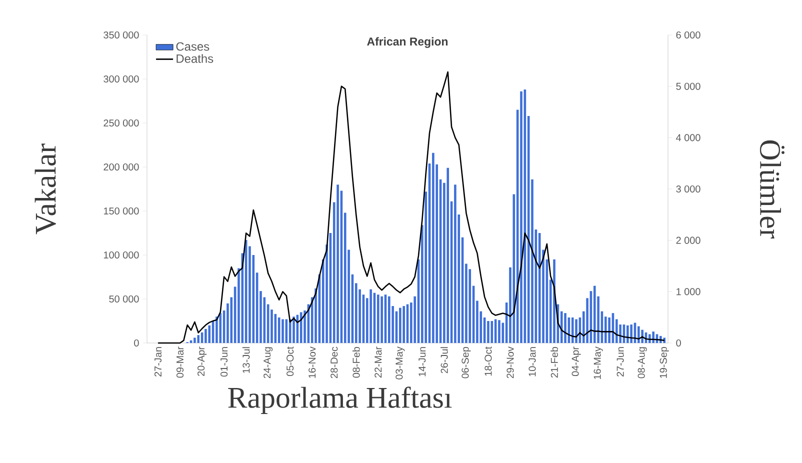 The image size is (802, 463). Describe the element at coordinates (664, 362) in the screenshot. I see `x-tick-label: 19-Sep` at that location.